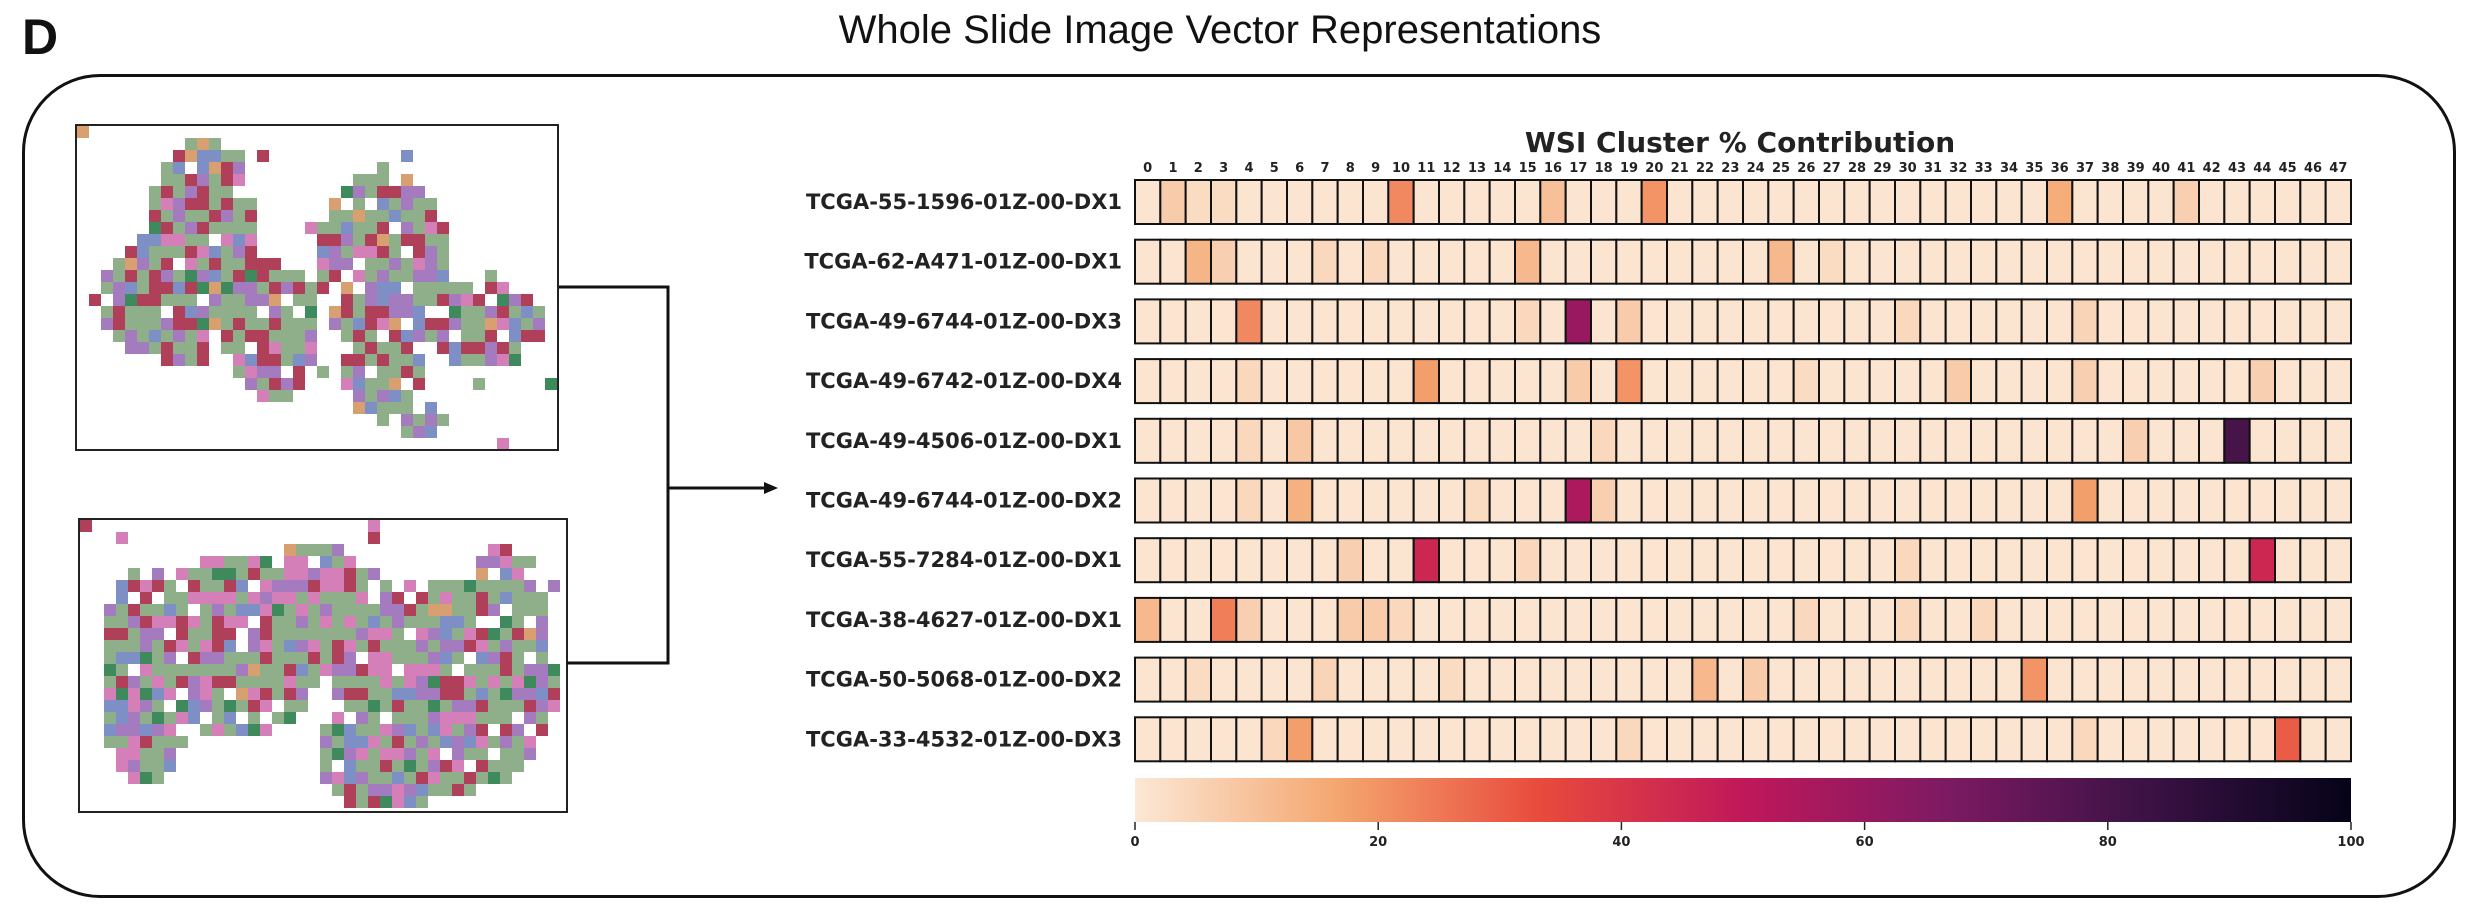 The height and width of the screenshot is (922, 2478). What do you see at coordinates (964, 560) in the screenshot?
I see `row-label: TCGA-55-7284-01Z-00-DX1` at bounding box center [964, 560].